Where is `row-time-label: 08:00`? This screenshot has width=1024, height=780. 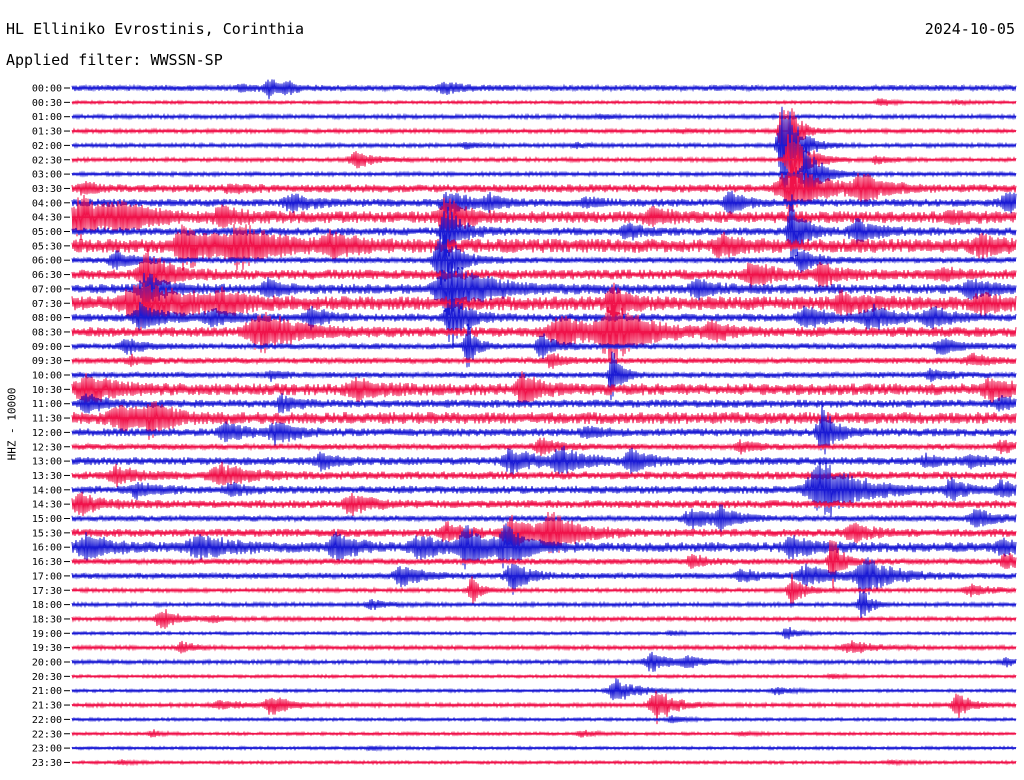
row-time-label: 08:00 is located at coordinates (47, 318).